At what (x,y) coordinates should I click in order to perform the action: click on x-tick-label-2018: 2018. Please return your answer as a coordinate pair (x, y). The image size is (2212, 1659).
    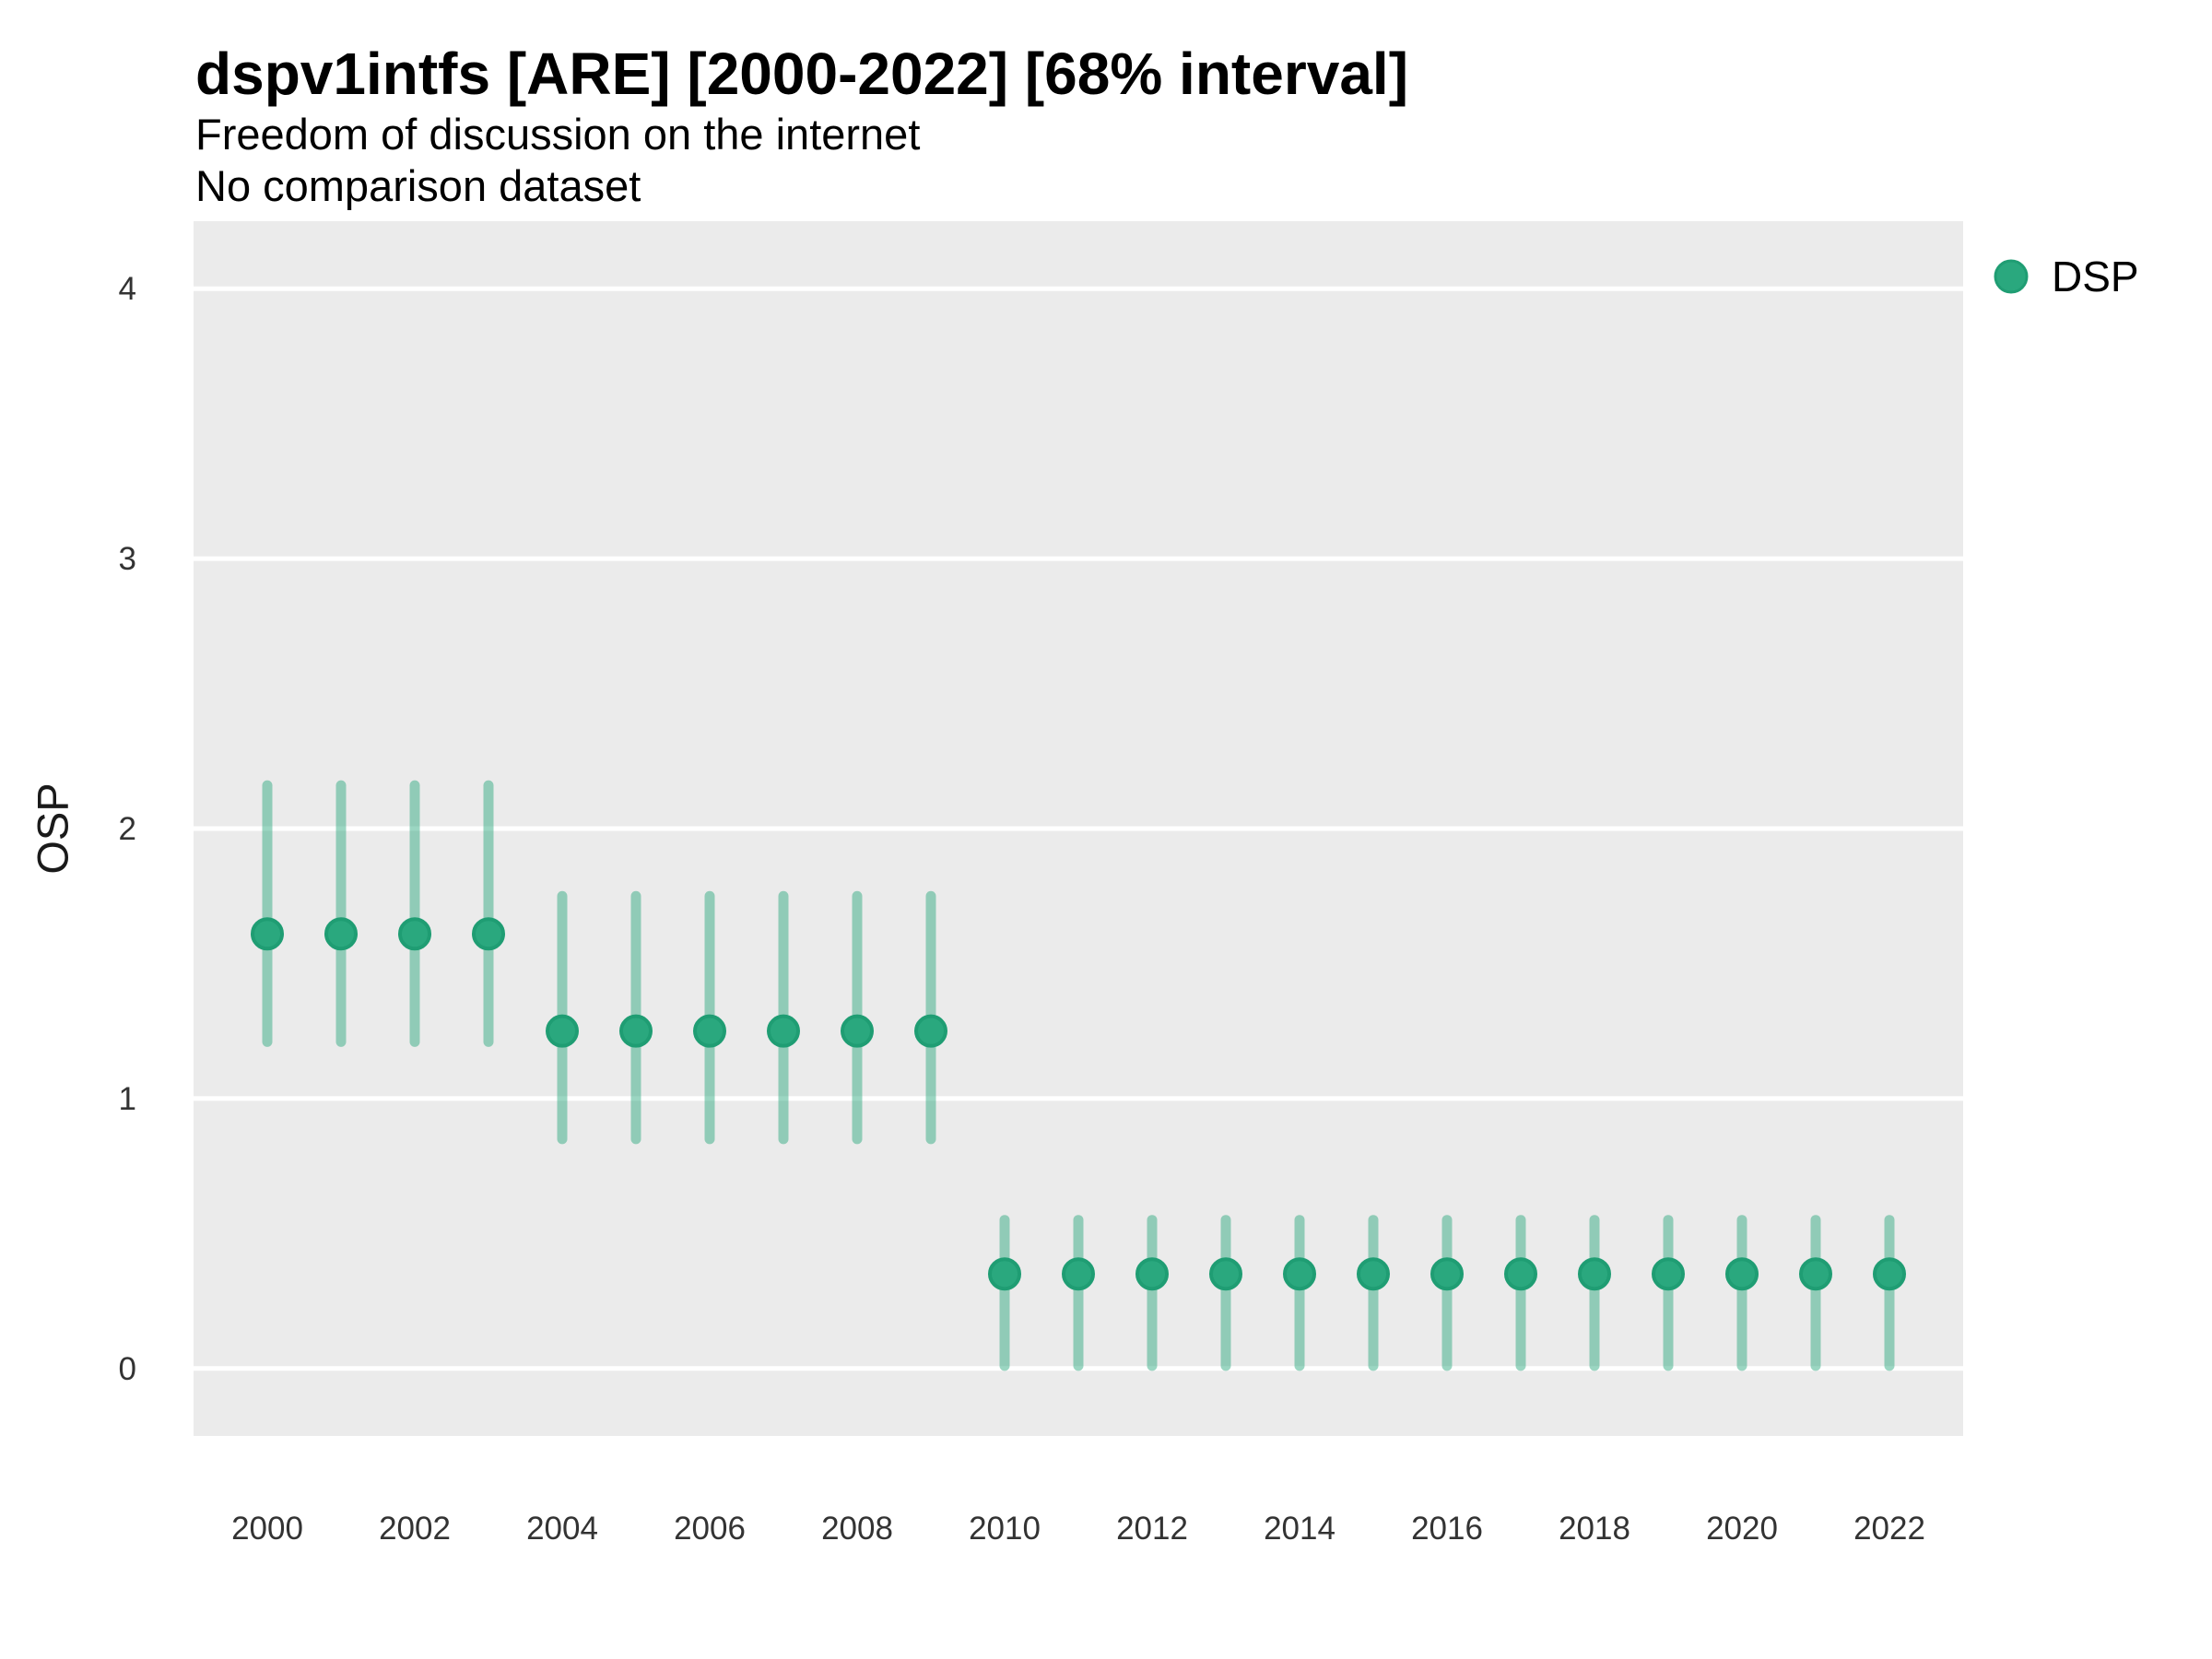
    Looking at the image, I should click on (1594, 1529).